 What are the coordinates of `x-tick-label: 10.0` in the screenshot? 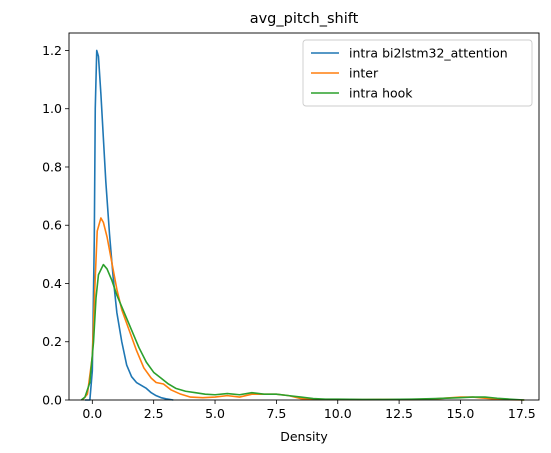 It's located at (338, 413).